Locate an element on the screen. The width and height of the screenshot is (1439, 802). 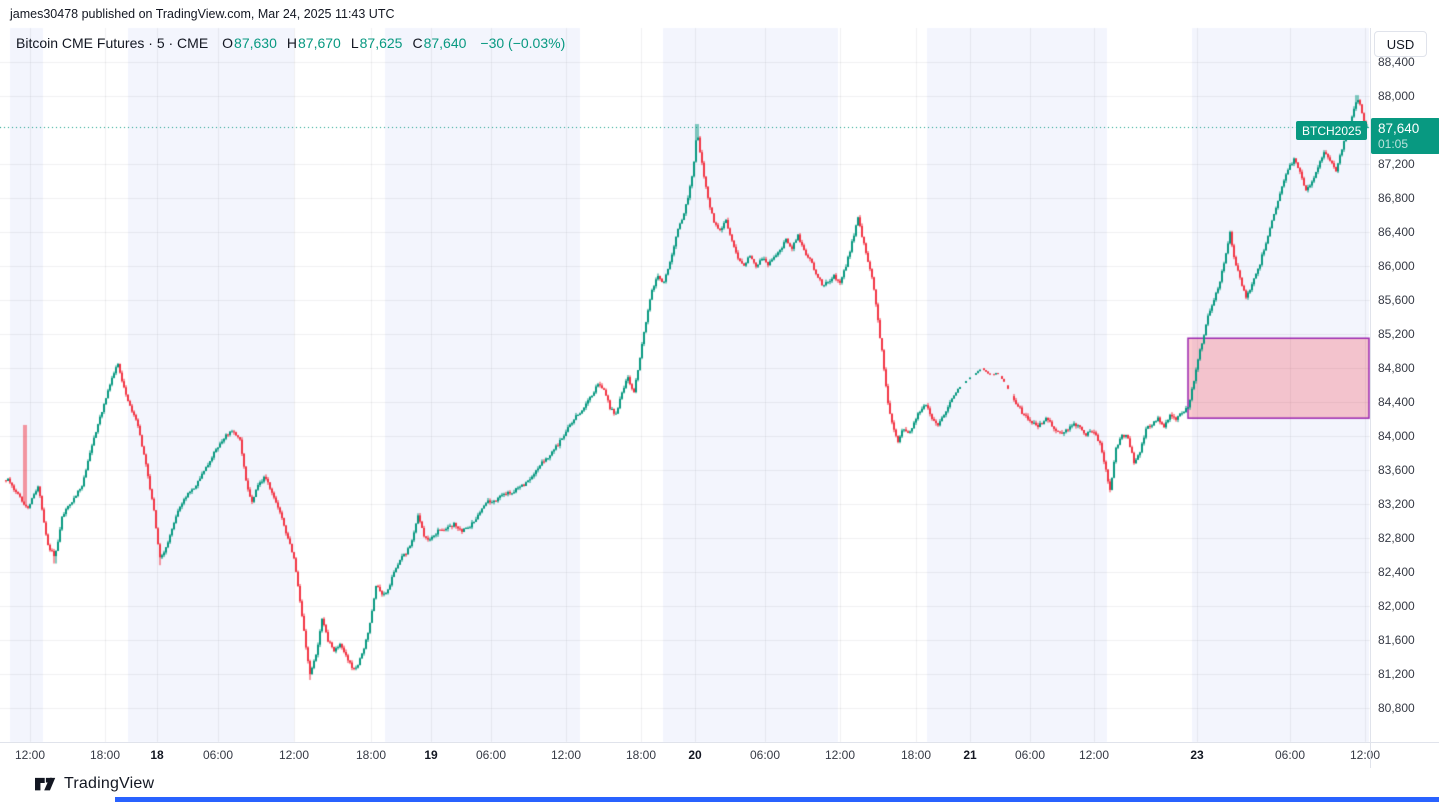
last-price-value: 87,640 is located at coordinates (1399, 128).